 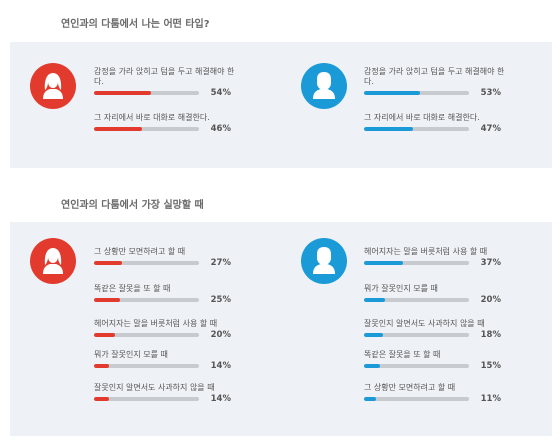 What do you see at coordinates (135, 24) in the screenshot?
I see `chart-title: 연인과의 다툼에서 나는 어떤 타입?` at bounding box center [135, 24].